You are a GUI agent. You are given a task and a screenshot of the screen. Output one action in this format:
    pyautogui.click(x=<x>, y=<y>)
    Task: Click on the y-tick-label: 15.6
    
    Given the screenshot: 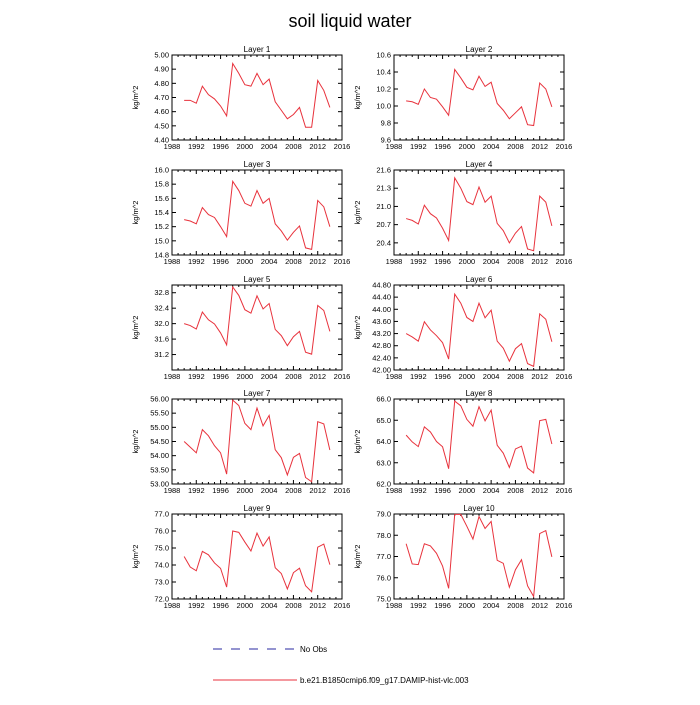 What is the action you would take?
    pyautogui.click(x=161, y=198)
    